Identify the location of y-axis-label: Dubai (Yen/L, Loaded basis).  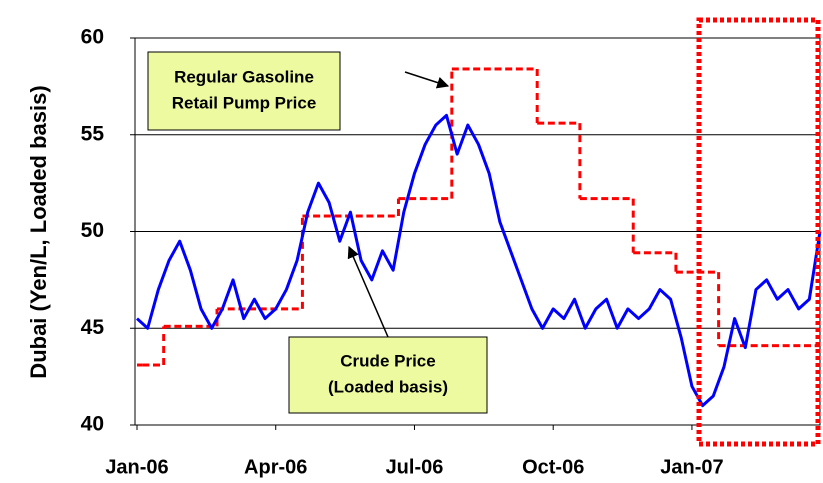
(38, 231).